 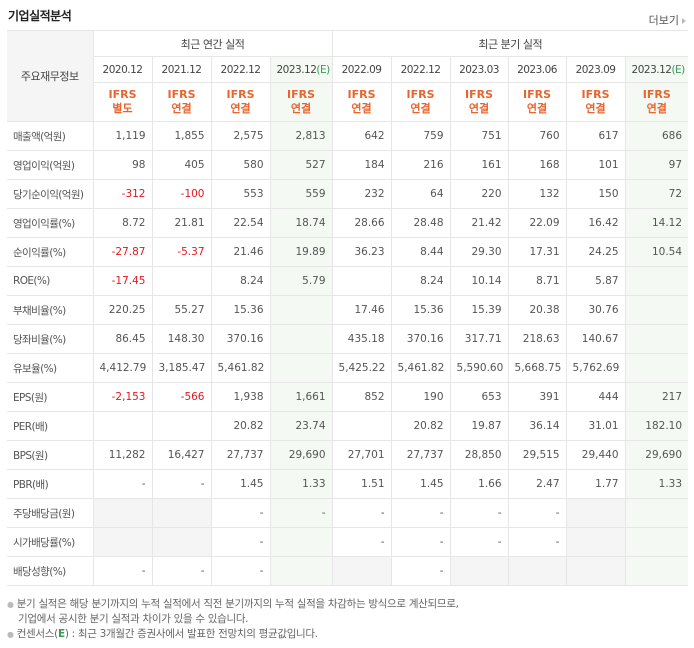 I want to click on value-cell: 17.31, so click(x=537, y=252).